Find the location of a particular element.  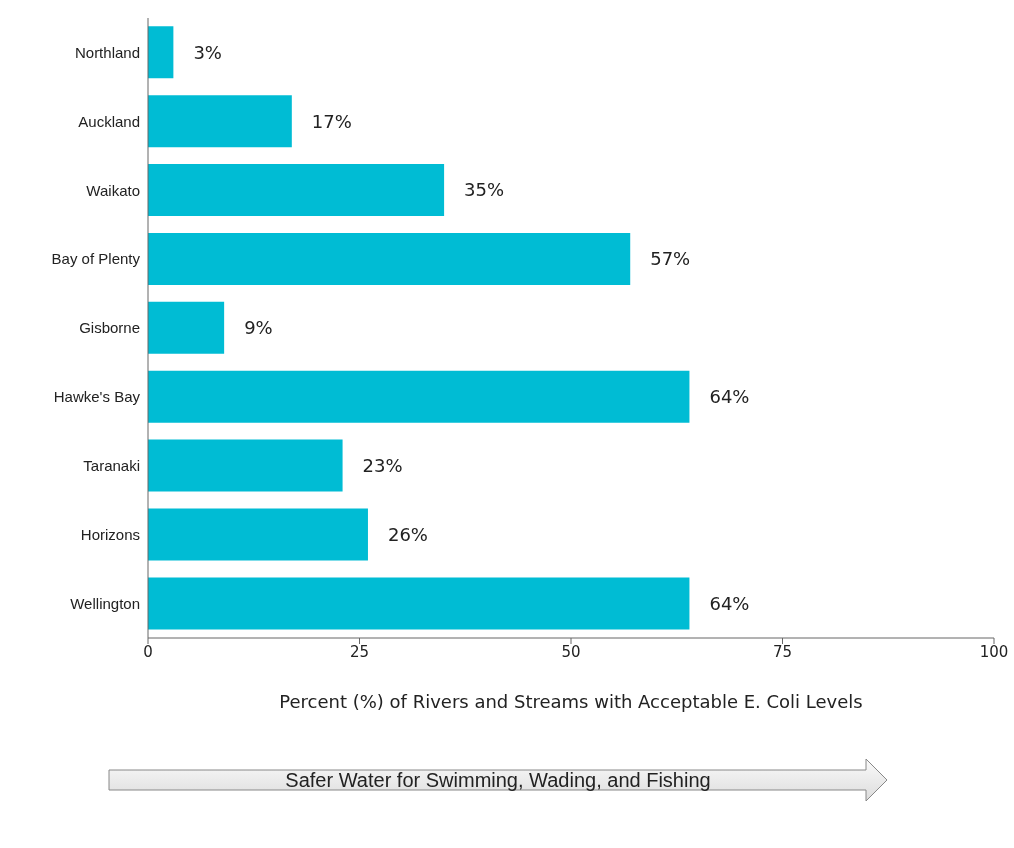

y-tick-label: Hawke's Bay is located at coordinates (97, 397).